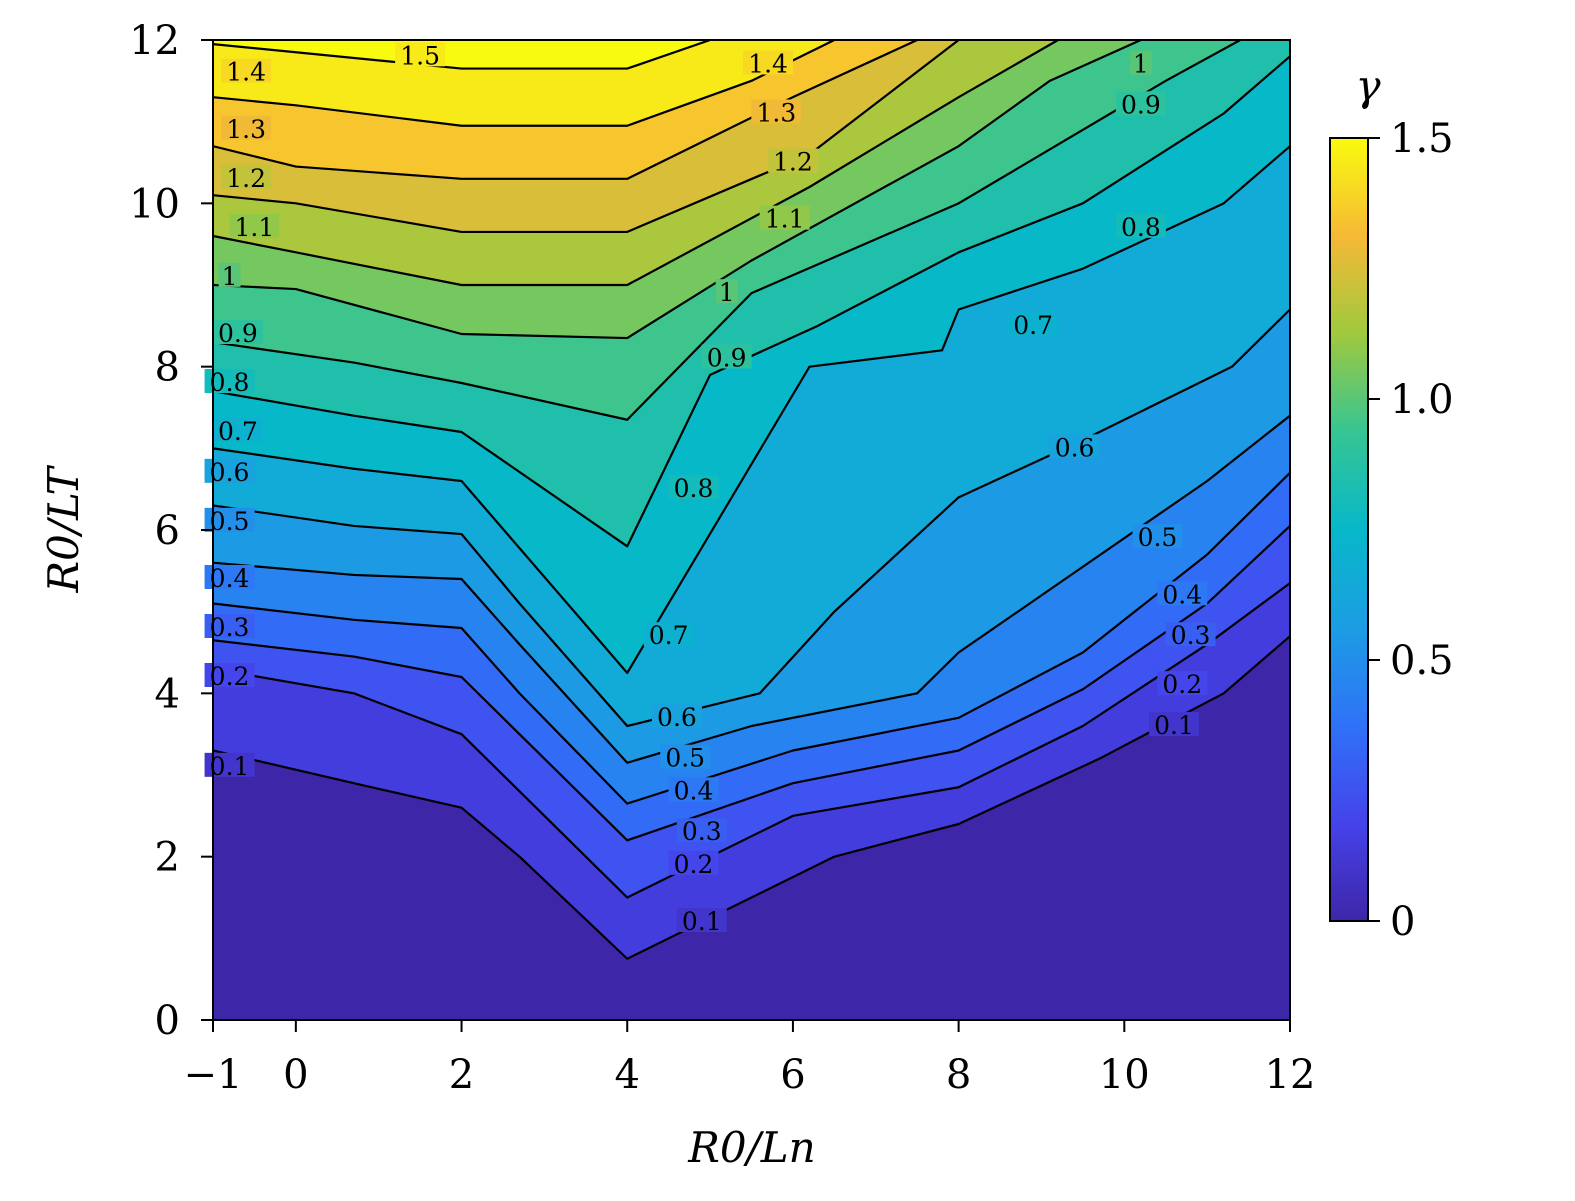 Image resolution: width=1575 pixels, height=1201 pixels. Describe the element at coordinates (792, 1075) in the screenshot. I see `x-tick-label: 6` at that location.